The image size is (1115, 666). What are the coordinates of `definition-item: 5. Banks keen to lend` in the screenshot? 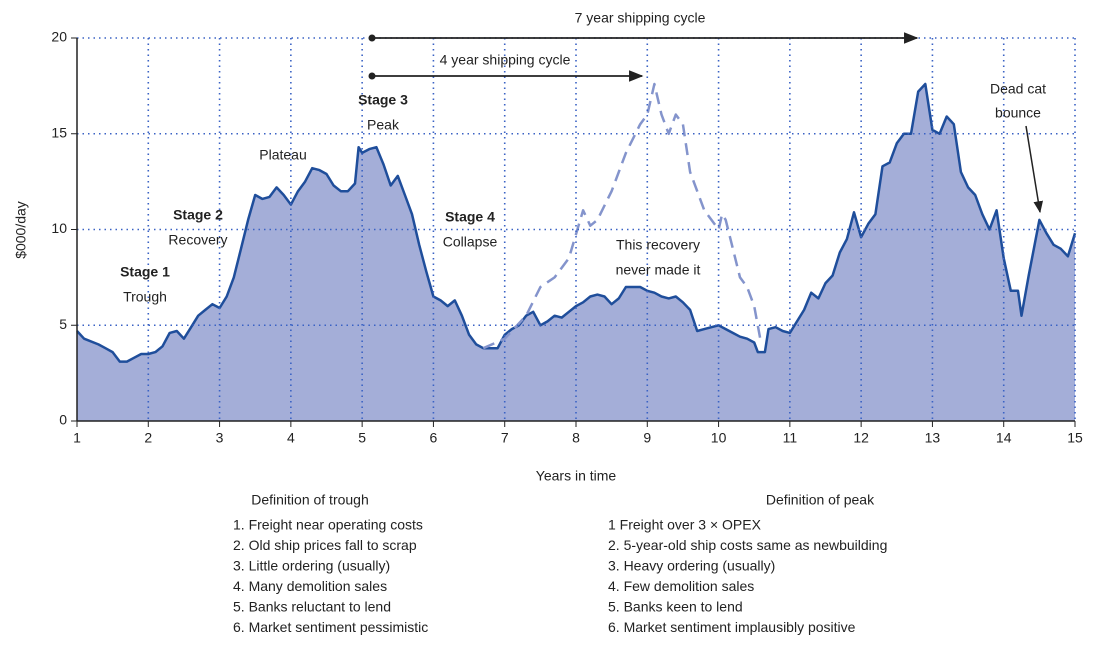 It's located at (675, 607).